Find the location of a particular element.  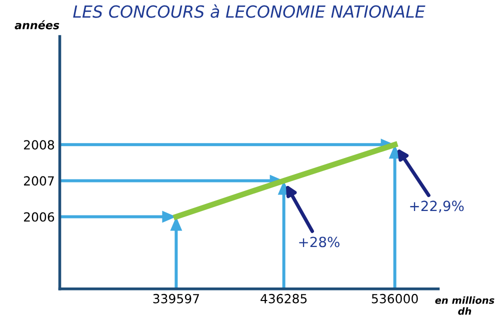

chart-title: LES CONCOURS à LECONOMIE NATIONALE is located at coordinates (249, 11).